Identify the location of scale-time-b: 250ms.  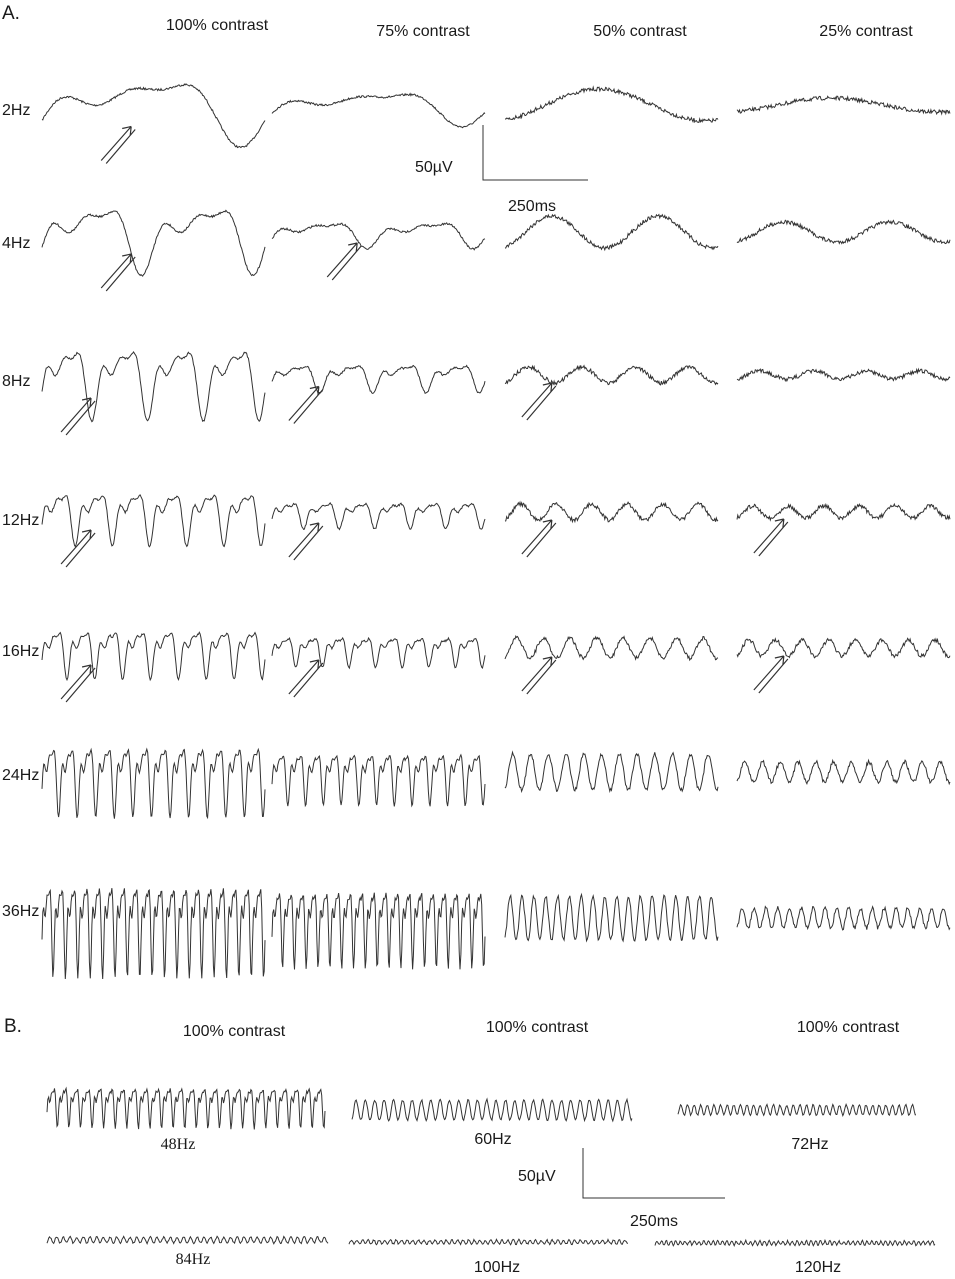
(654, 1221).